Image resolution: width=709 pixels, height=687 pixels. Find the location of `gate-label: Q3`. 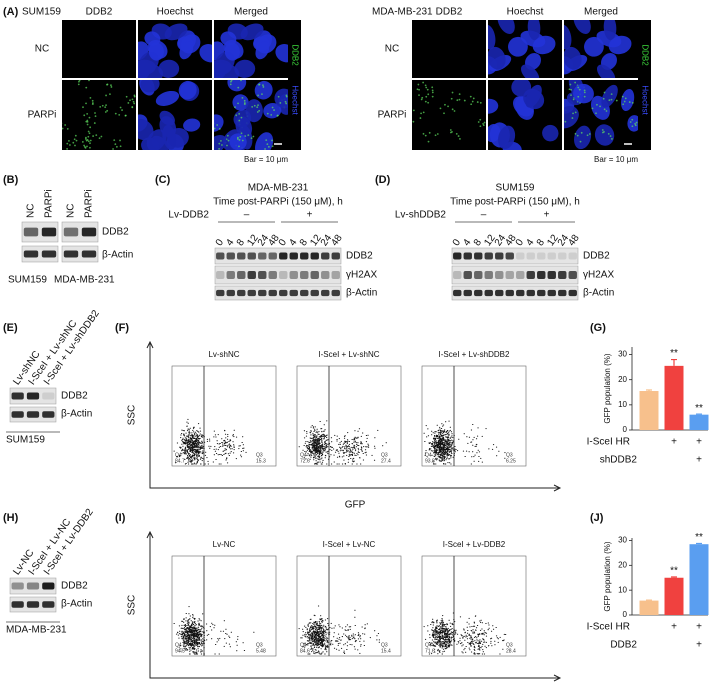

gate-label: Q3 is located at coordinates (509, 455).